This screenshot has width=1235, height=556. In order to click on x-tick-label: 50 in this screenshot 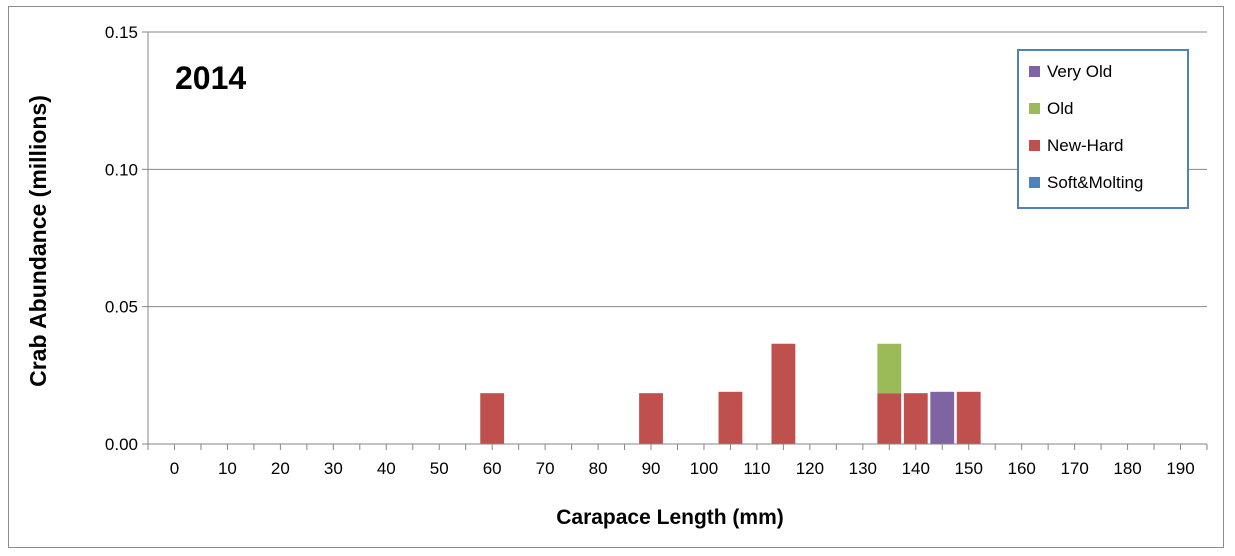, I will do `click(439, 468)`.